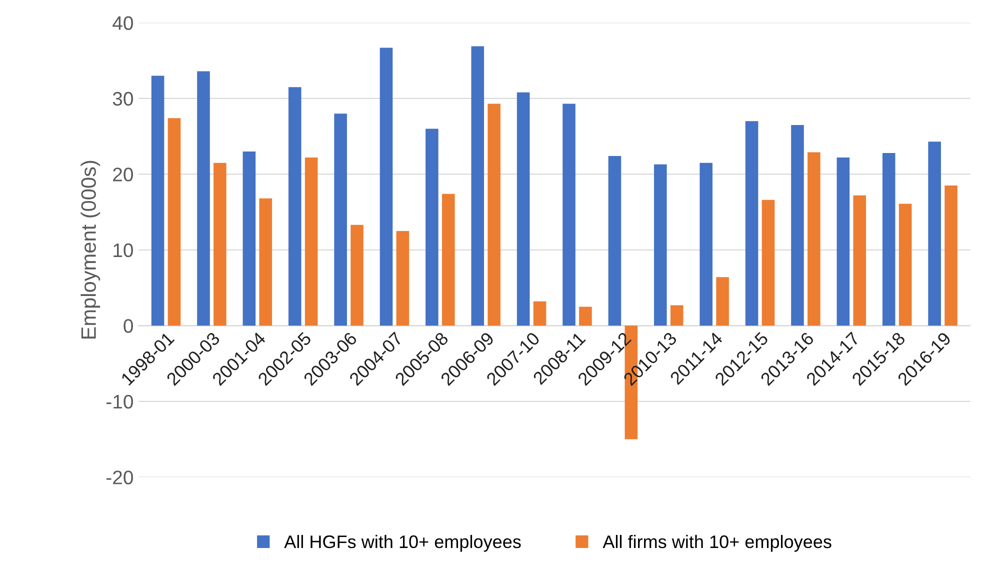 Image resolution: width=990 pixels, height=568 pixels. What do you see at coordinates (119, 477) in the screenshot?
I see `y-tick-label: -20` at bounding box center [119, 477].